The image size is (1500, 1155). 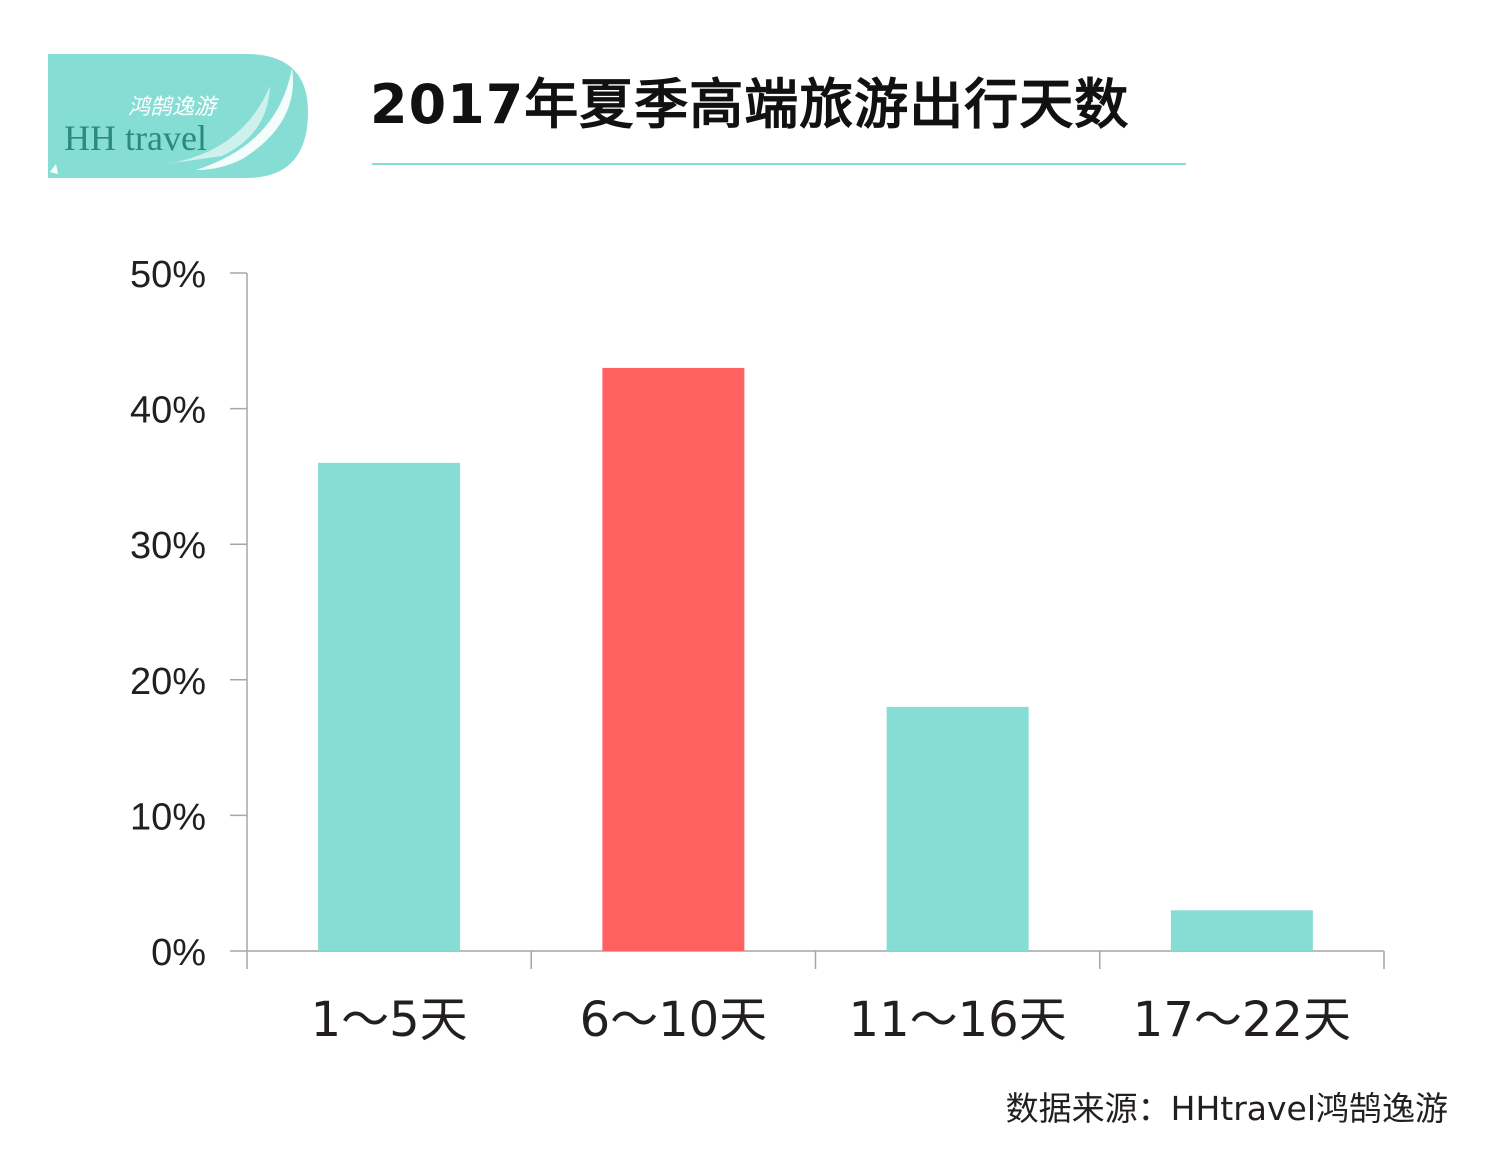 I want to click on y-tick-label: 50%, so click(x=168, y=275).